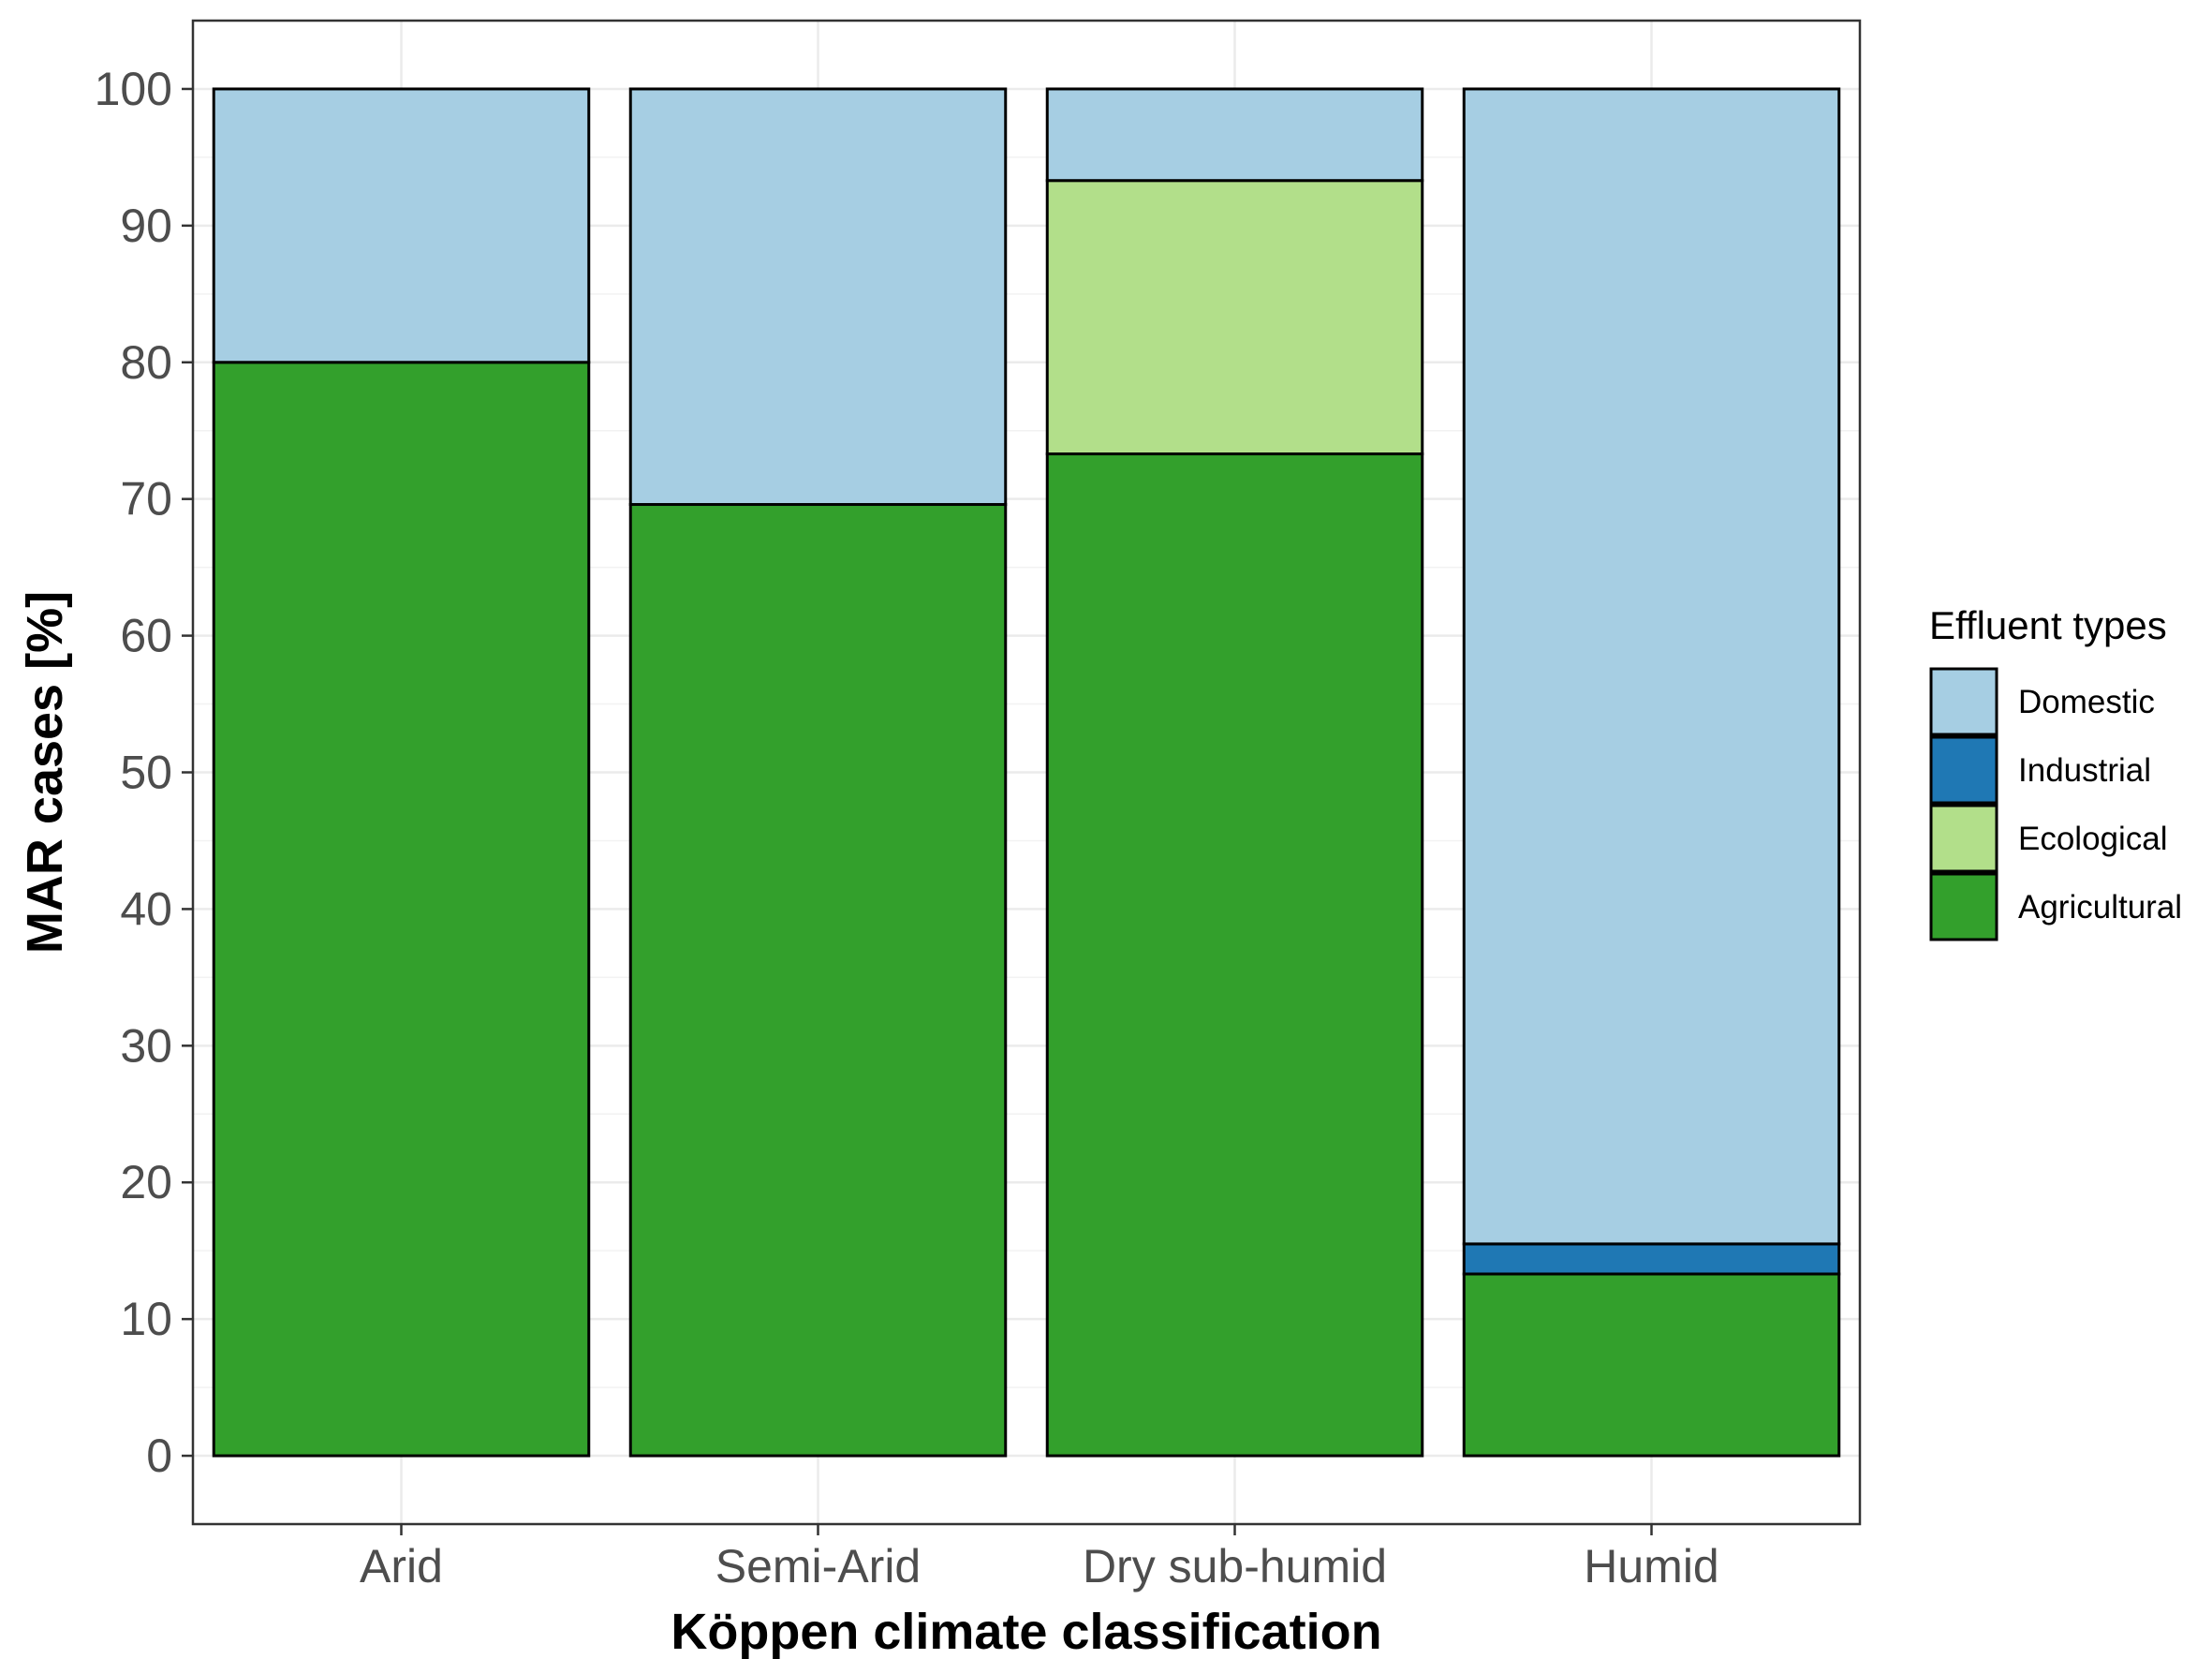 The image size is (2212, 1659). I want to click on y-tick-label: 60, so click(146, 636).